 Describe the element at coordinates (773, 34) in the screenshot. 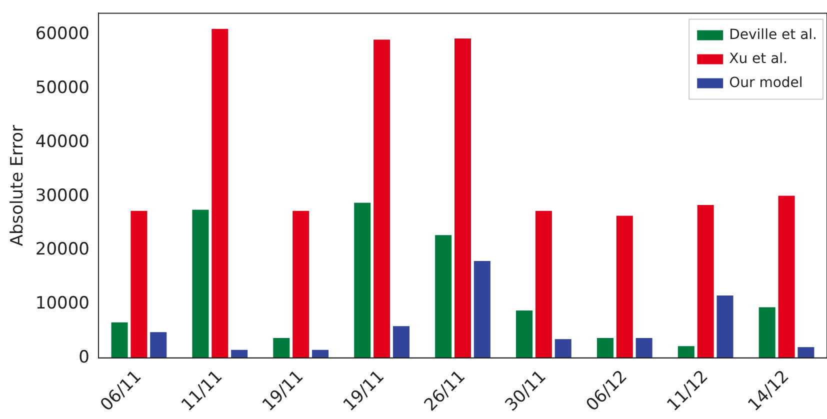

I see `legend-label: Deville et al.` at that location.